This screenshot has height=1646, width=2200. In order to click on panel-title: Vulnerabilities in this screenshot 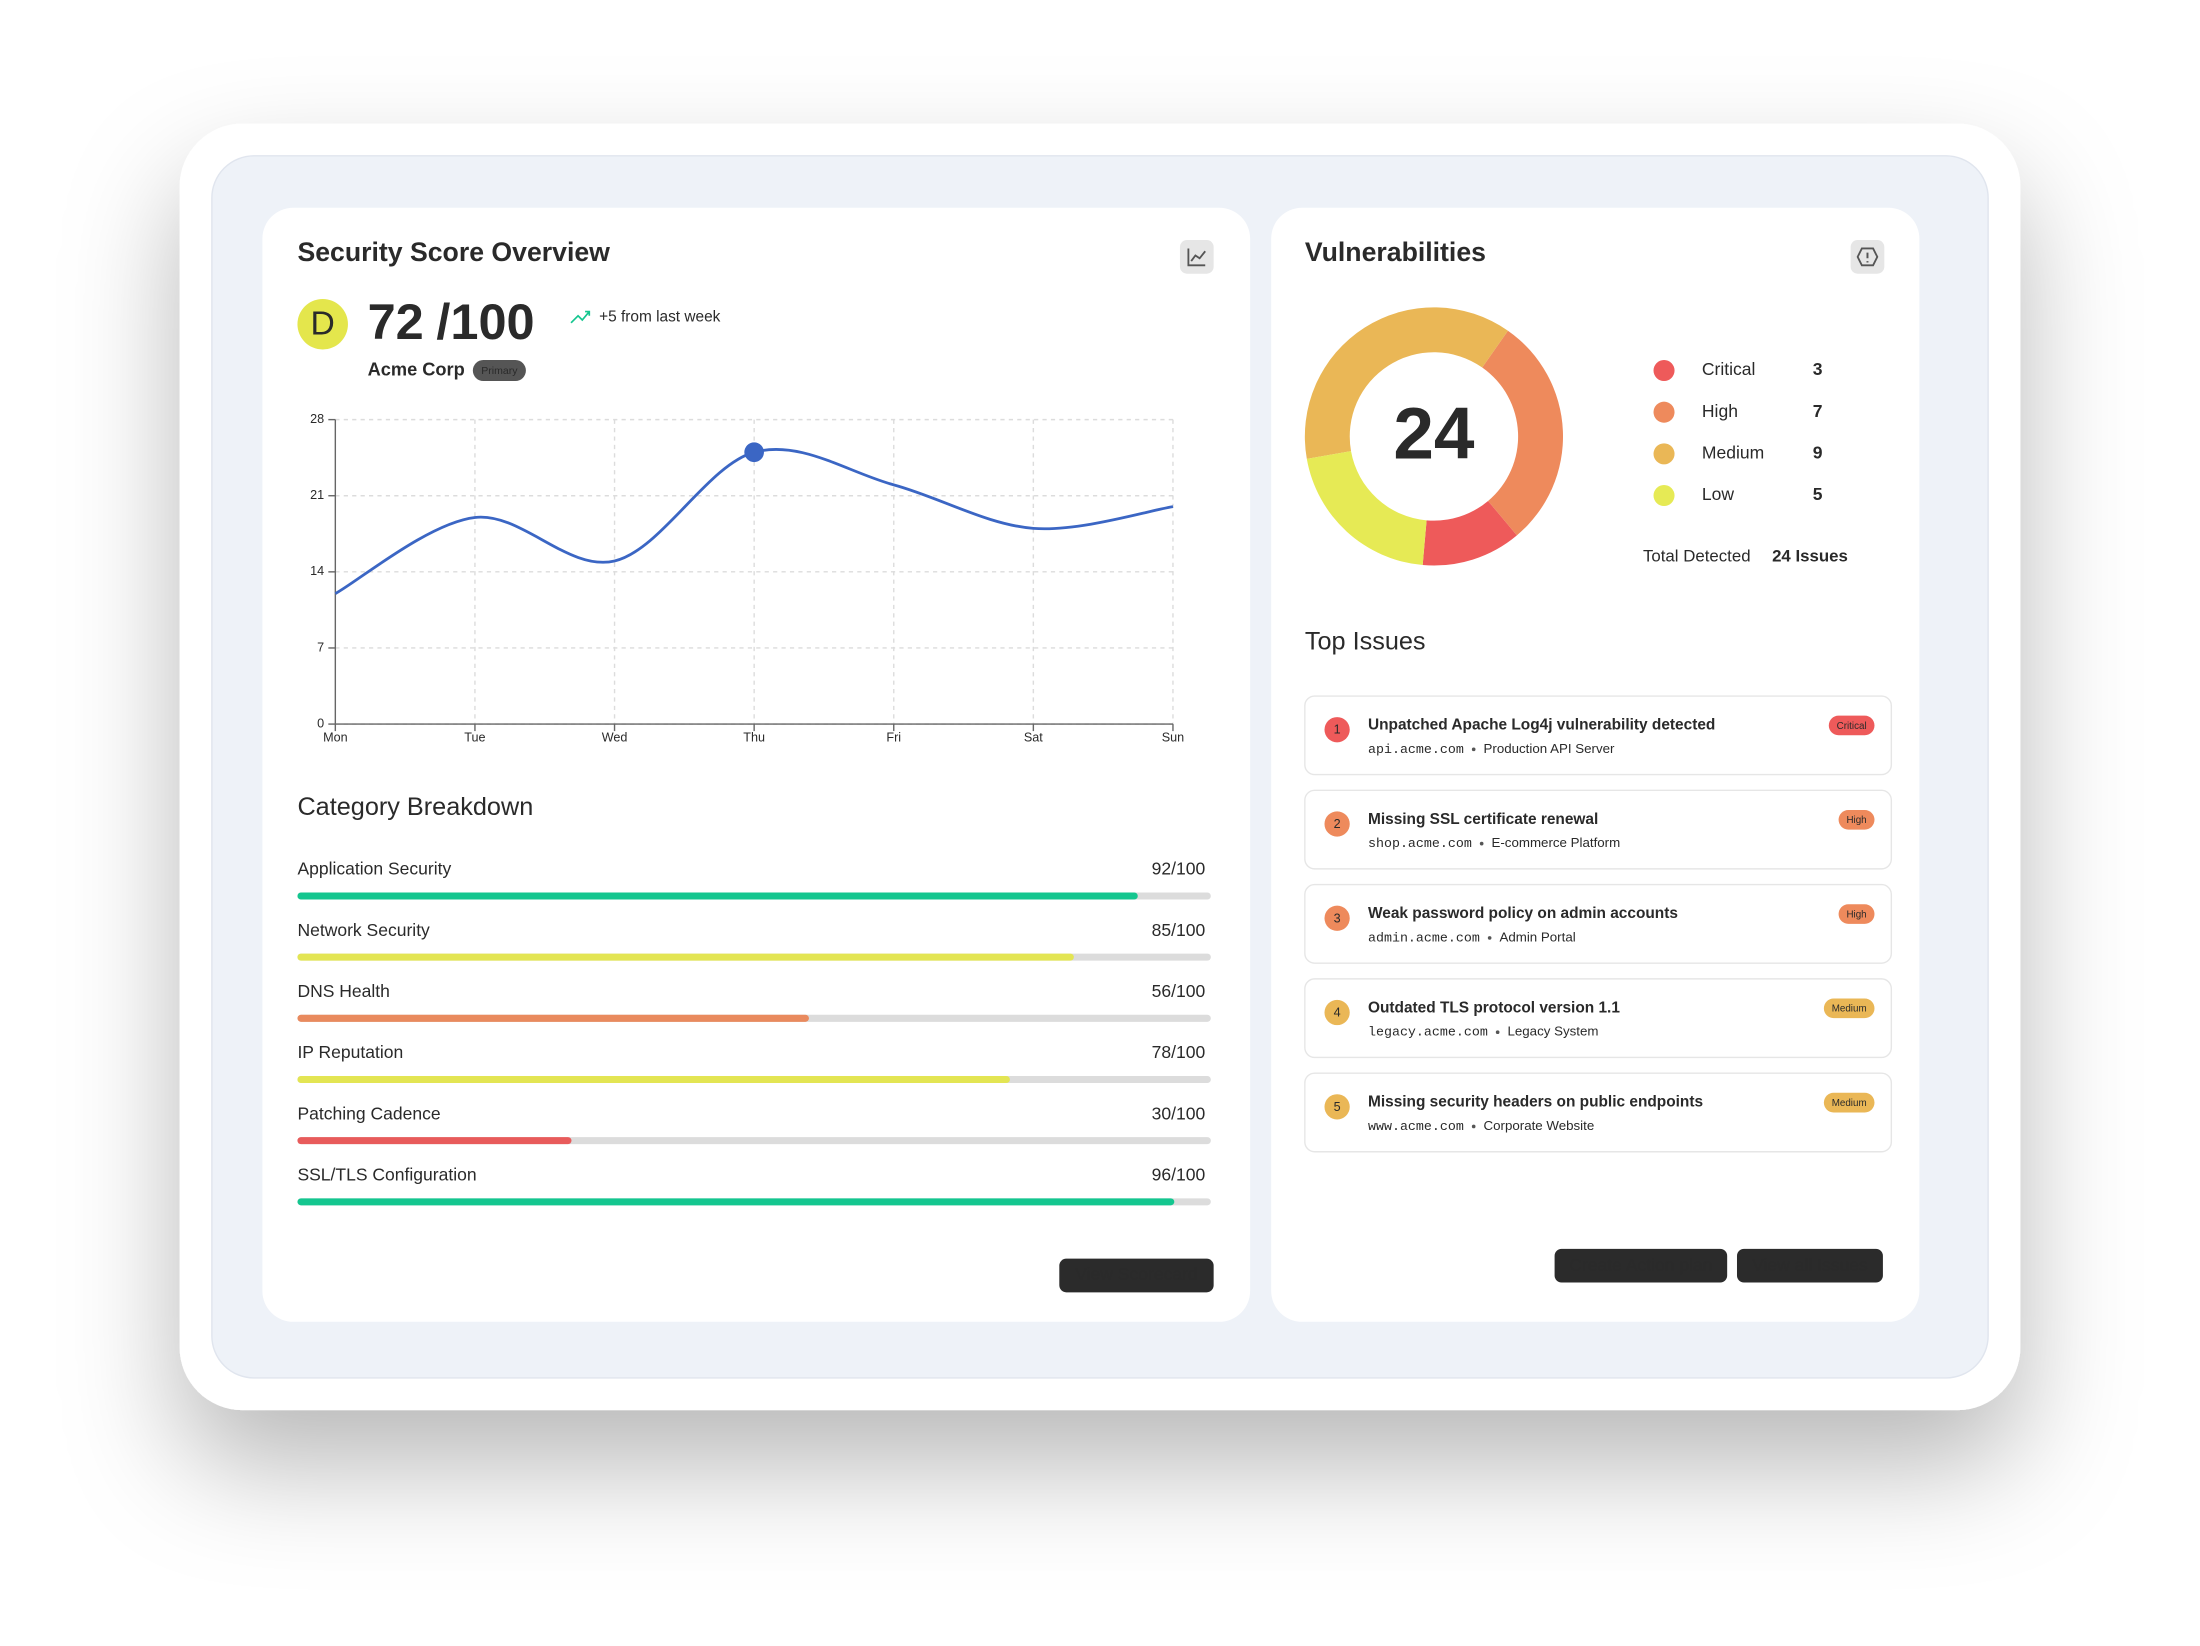, I will do `click(1395, 252)`.